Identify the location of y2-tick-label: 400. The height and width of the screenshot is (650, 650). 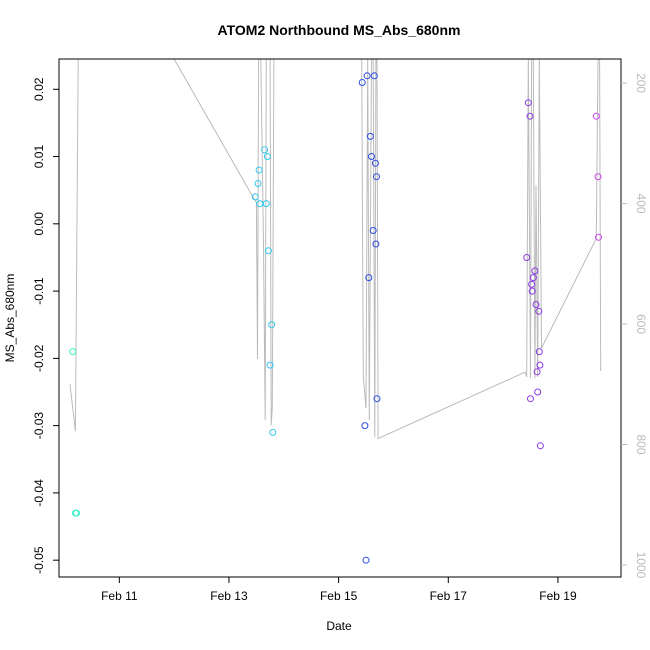
(641, 204).